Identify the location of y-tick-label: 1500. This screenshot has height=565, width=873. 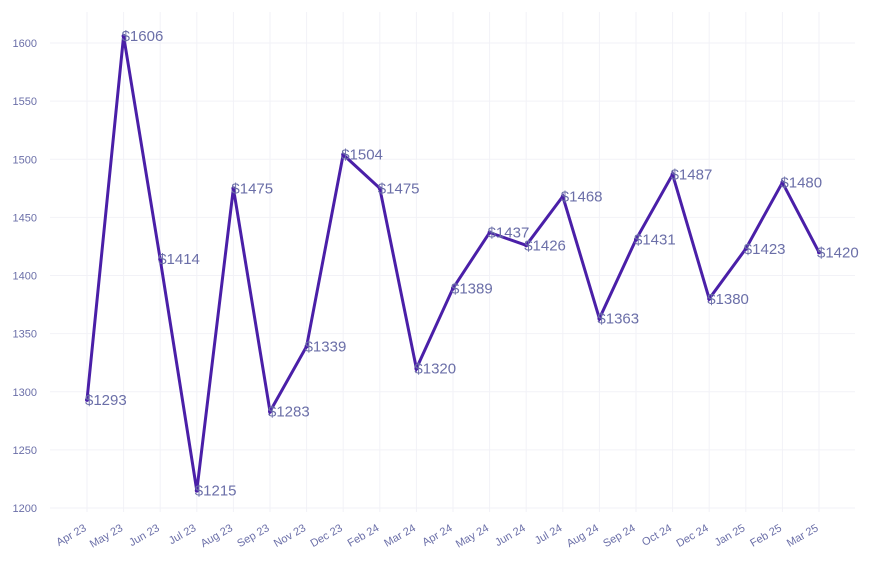
(25, 160).